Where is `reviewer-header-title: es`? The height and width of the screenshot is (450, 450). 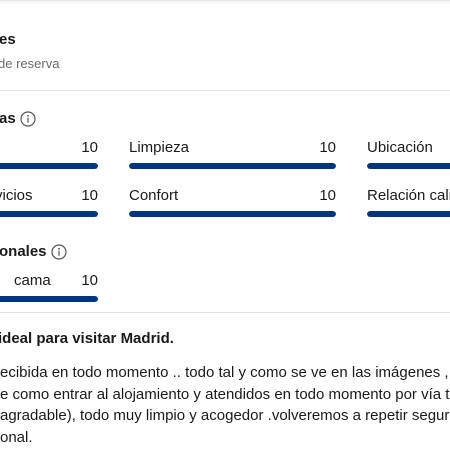 reviewer-header-title: es is located at coordinates (8, 39).